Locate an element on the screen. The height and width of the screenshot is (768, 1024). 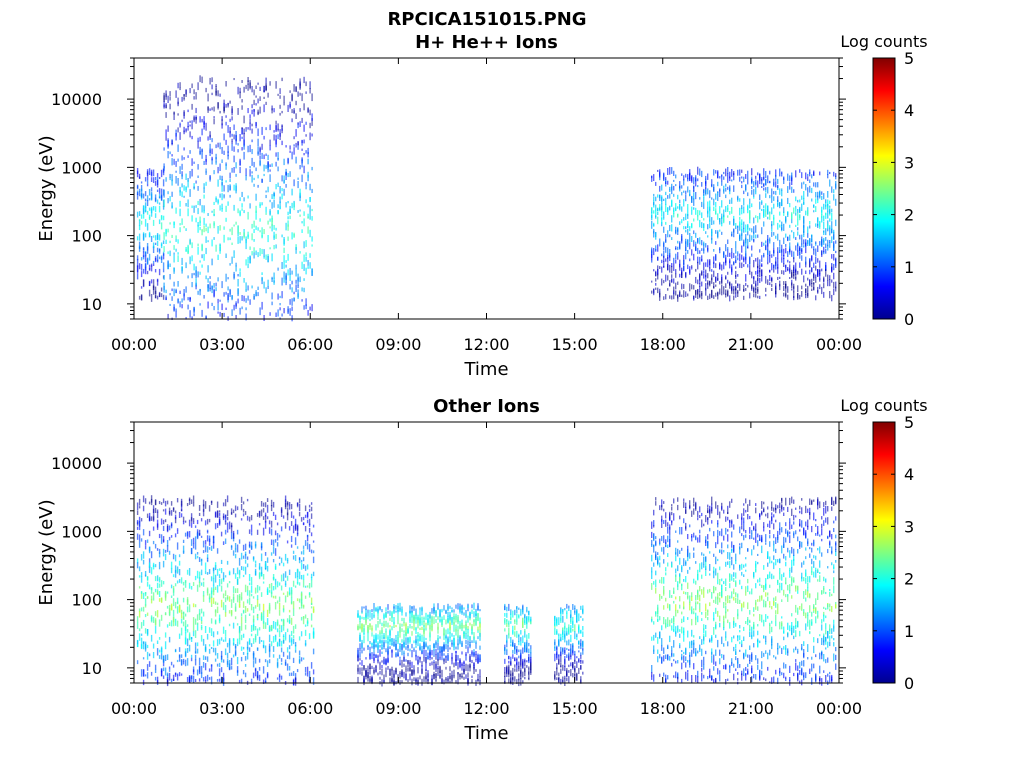
panel-title: H+ He++ Ions is located at coordinates (486, 42).